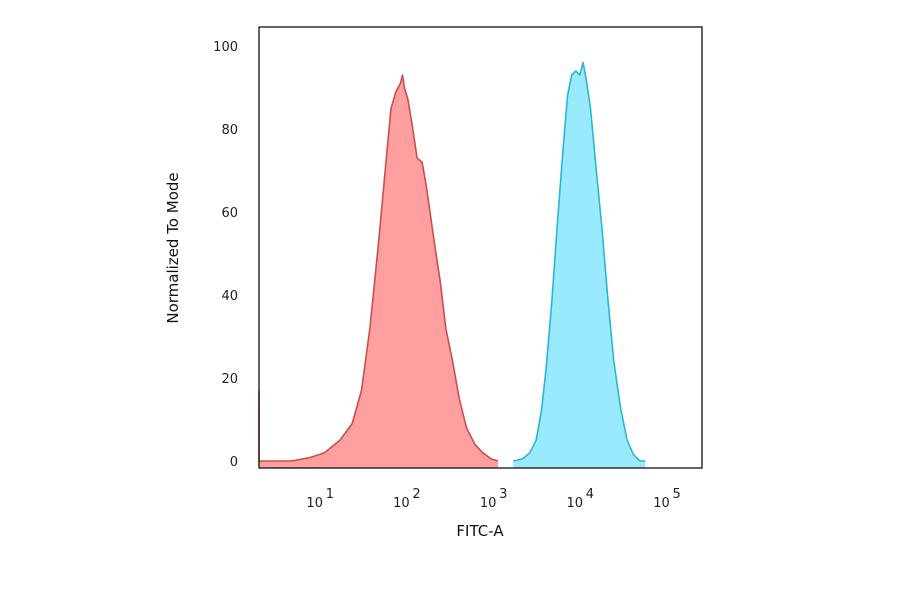  I want to click on x-tick-label: 10², so click(407, 499).